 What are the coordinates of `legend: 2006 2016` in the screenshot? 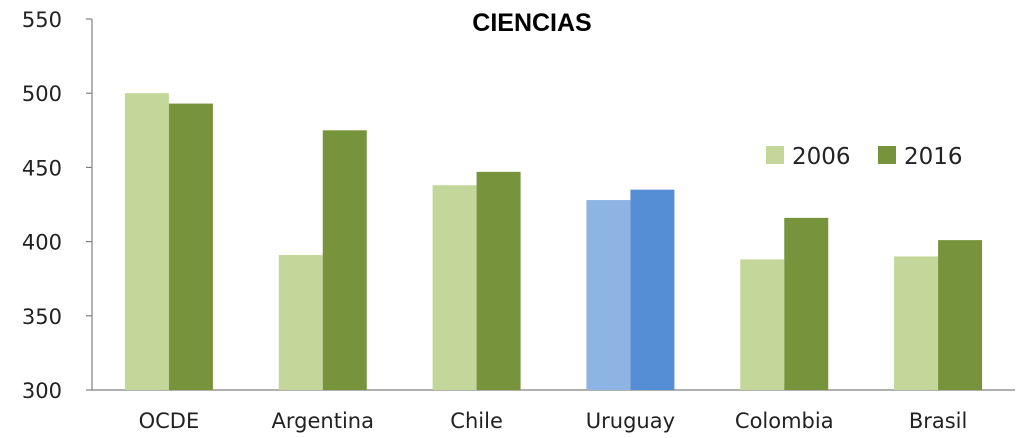 It's located at (864, 157).